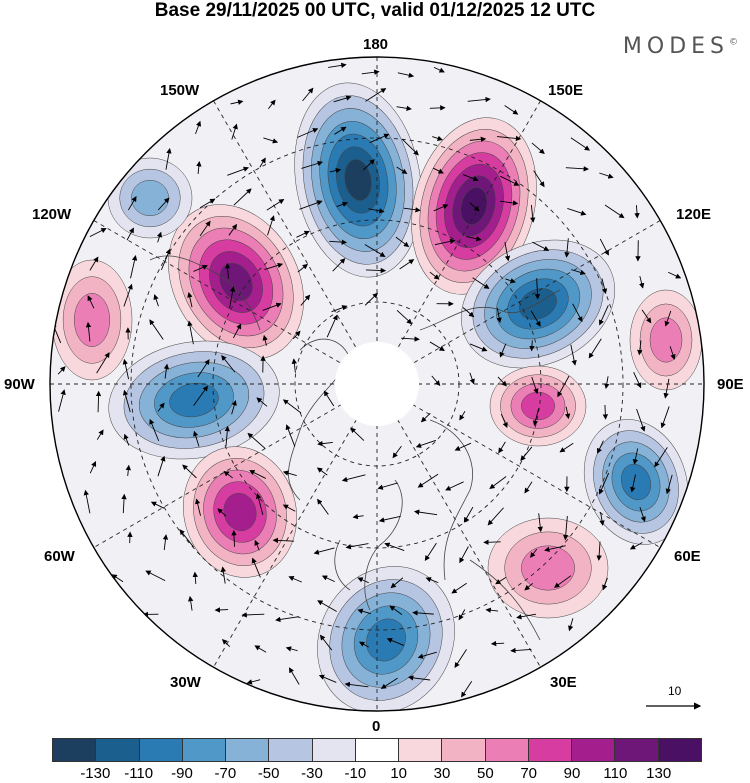  Describe the element at coordinates (19, 384) in the screenshot. I see `lon-label-left: 90W` at that location.